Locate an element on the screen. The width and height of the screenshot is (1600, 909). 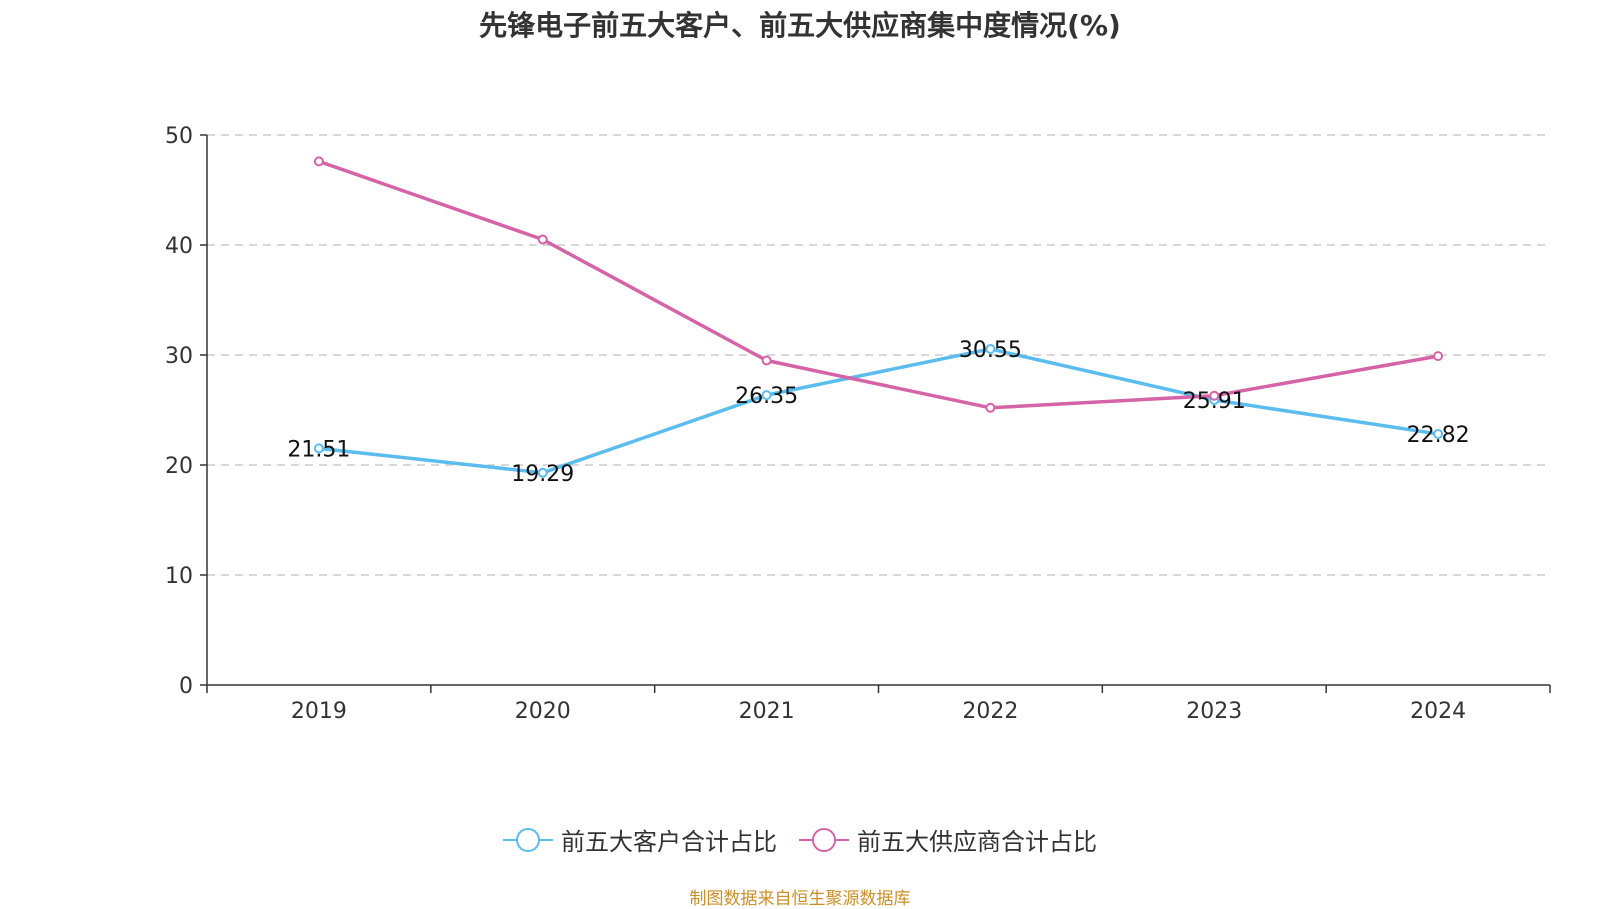
x-tick-label: 2020 is located at coordinates (543, 711).